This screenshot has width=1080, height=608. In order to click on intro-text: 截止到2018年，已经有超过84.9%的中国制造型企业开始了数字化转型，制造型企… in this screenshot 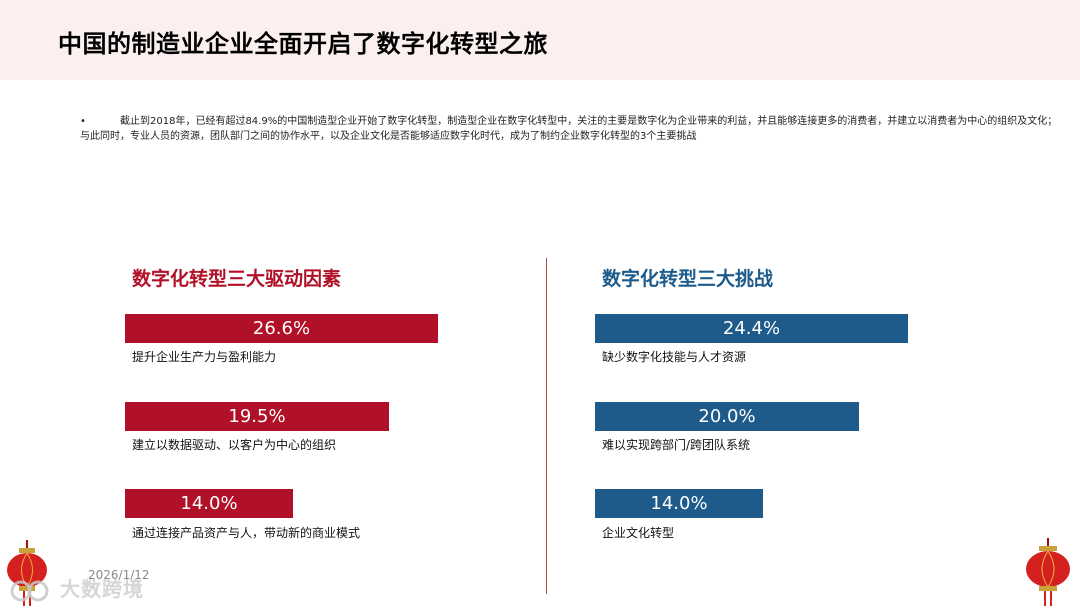, I will do `click(569, 129)`.